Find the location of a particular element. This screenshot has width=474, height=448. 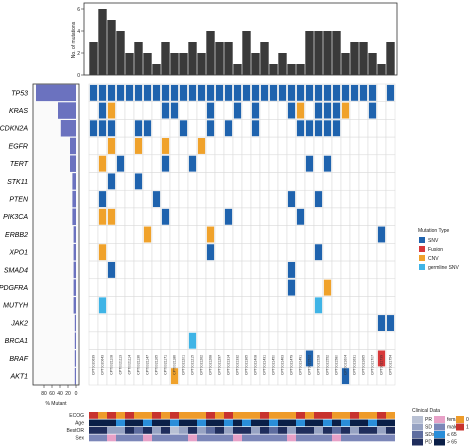

mutation-legend-swatch is located at coordinates (422, 249).